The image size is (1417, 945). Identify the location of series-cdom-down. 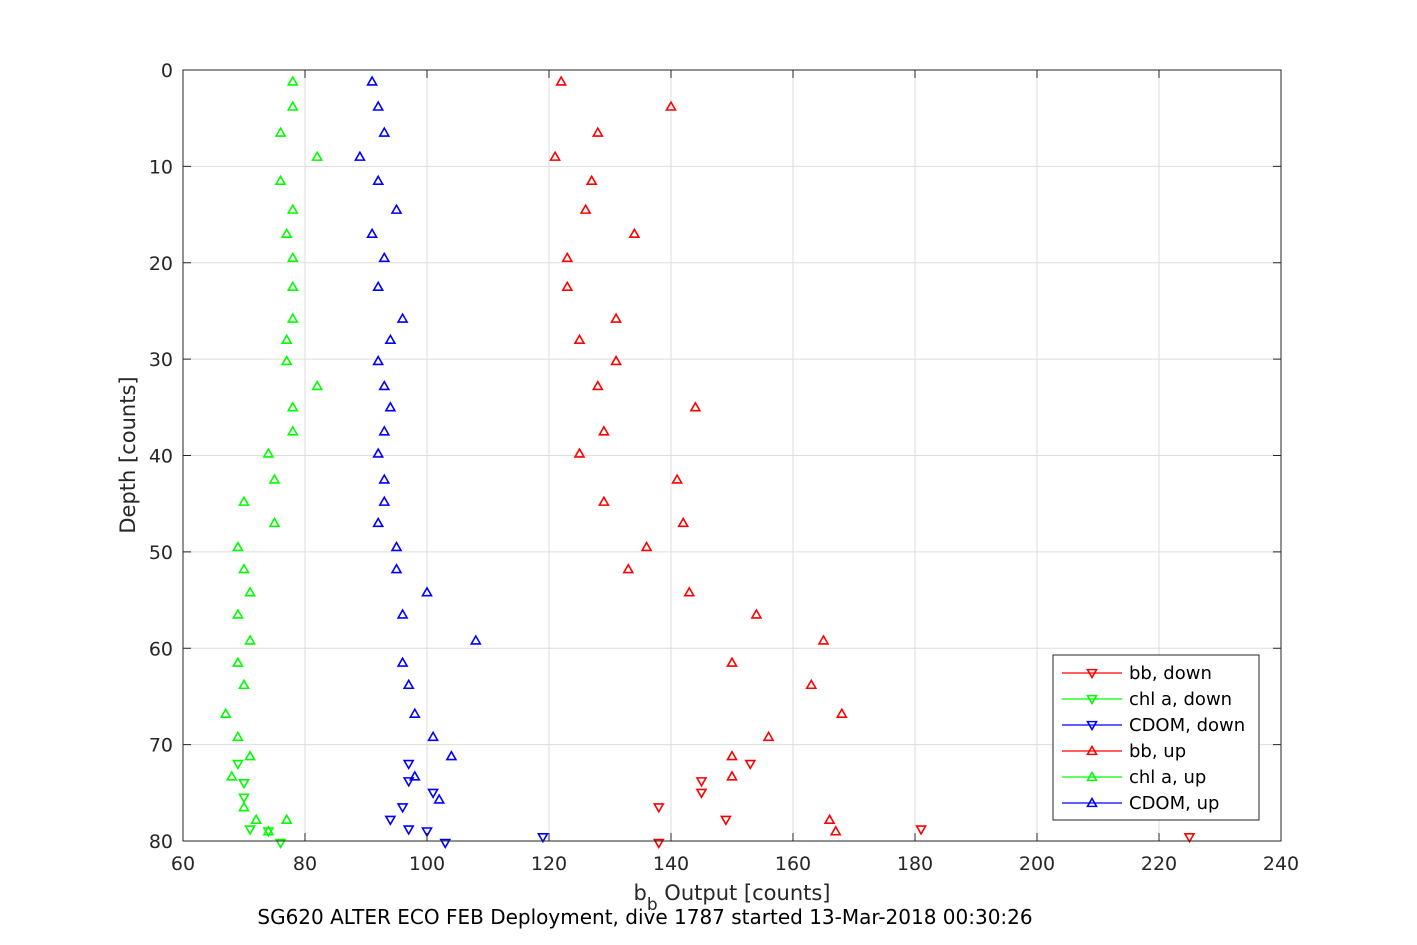
(466, 804).